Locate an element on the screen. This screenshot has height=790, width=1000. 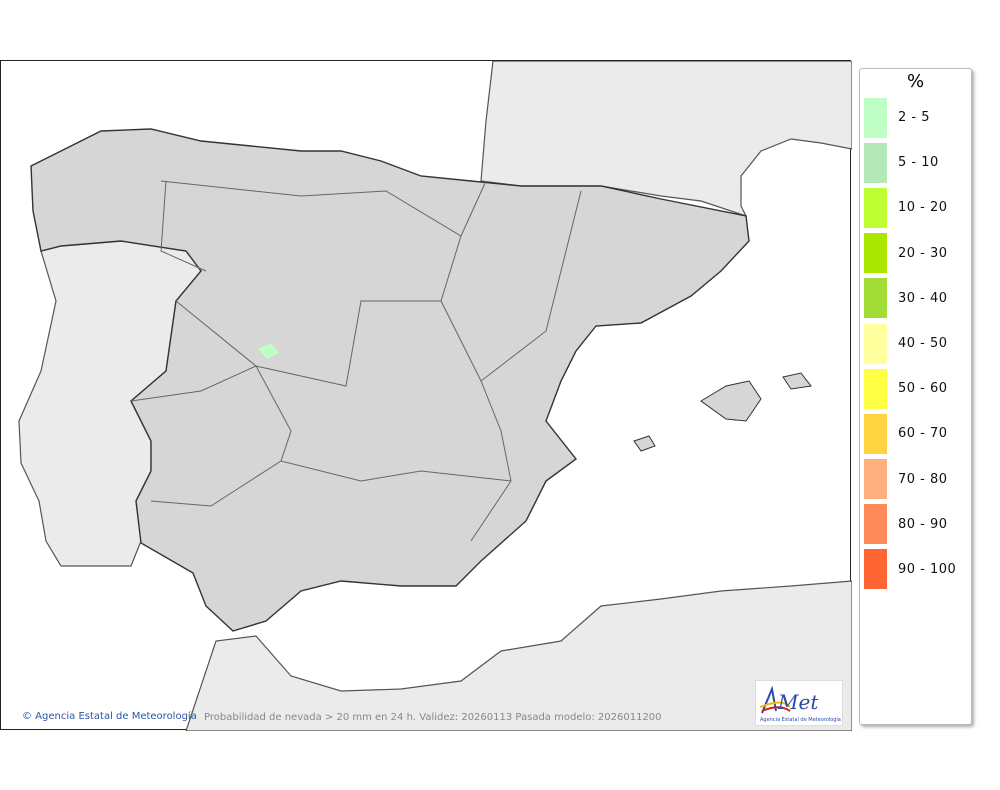
legend-item: 5 - 10 is located at coordinates (915, 162).